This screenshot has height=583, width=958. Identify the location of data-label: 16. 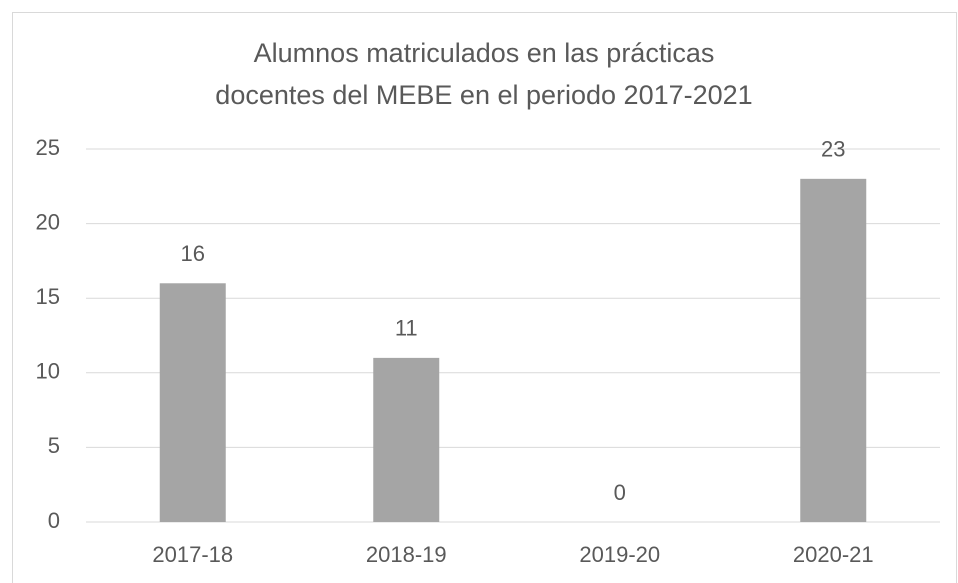
(193, 253).